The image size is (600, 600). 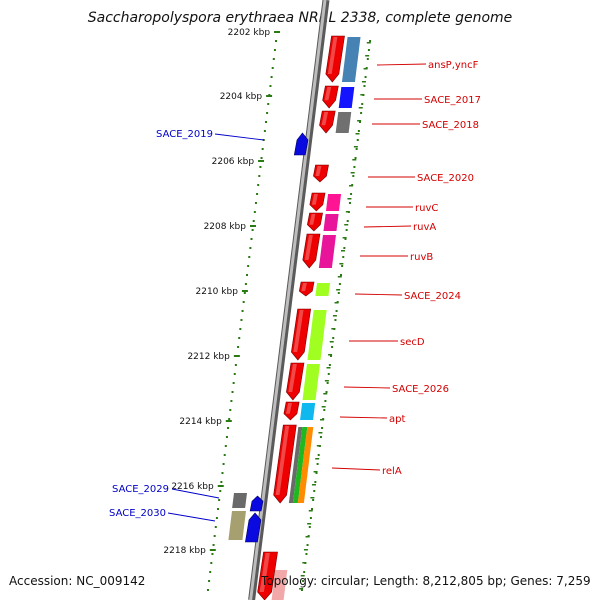 I want to click on backbone, so click(x=289, y=300).